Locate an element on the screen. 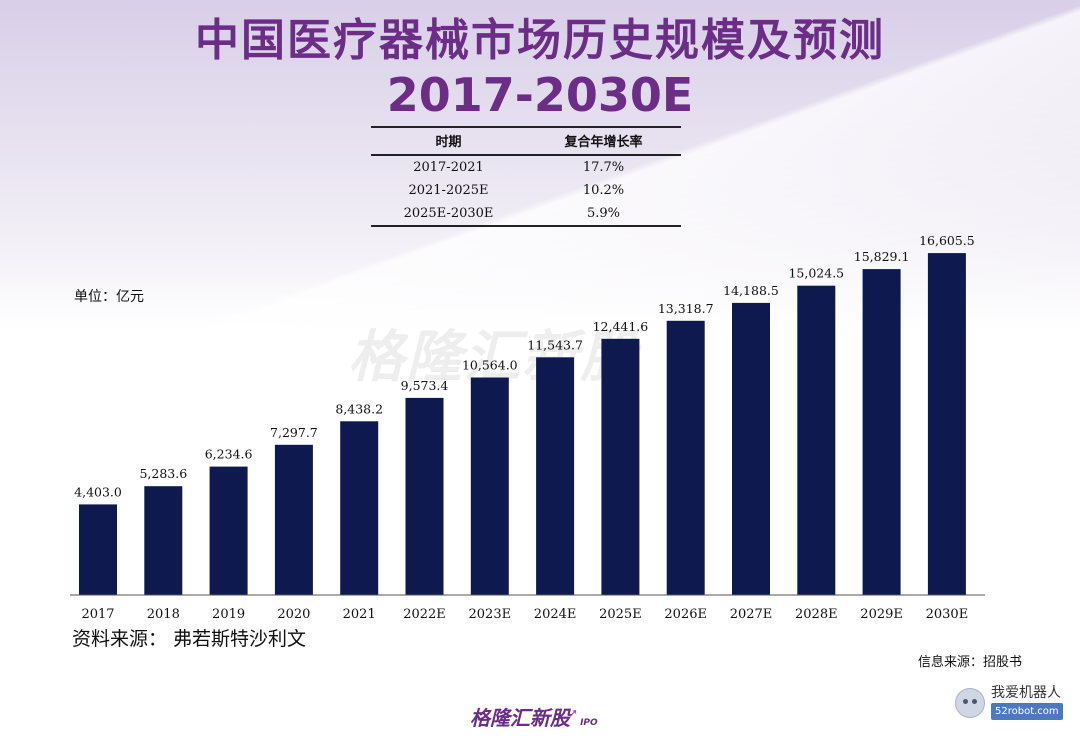 Image resolution: width=1080 pixels, height=743 pixels. value-label-2022E: 9,573.4 is located at coordinates (425, 385).